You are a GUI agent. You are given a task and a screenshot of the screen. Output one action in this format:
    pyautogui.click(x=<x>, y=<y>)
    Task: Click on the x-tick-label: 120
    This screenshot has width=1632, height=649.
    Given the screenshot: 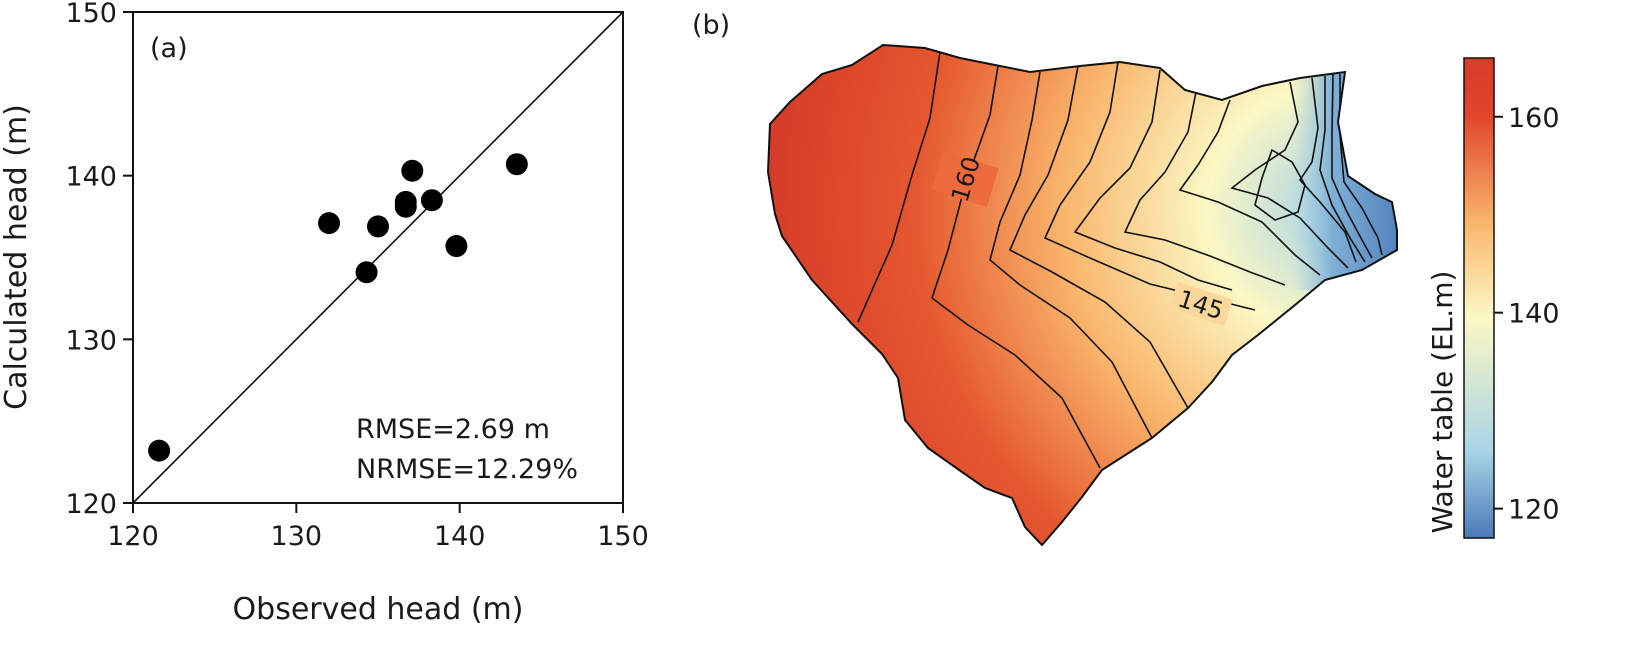 What is the action you would take?
    pyautogui.click(x=133, y=536)
    